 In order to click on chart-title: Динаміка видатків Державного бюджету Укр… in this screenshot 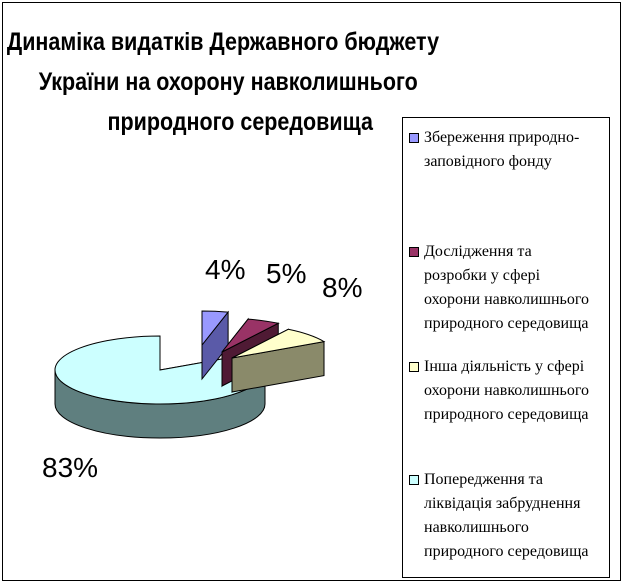, I will do `click(220, 82)`.